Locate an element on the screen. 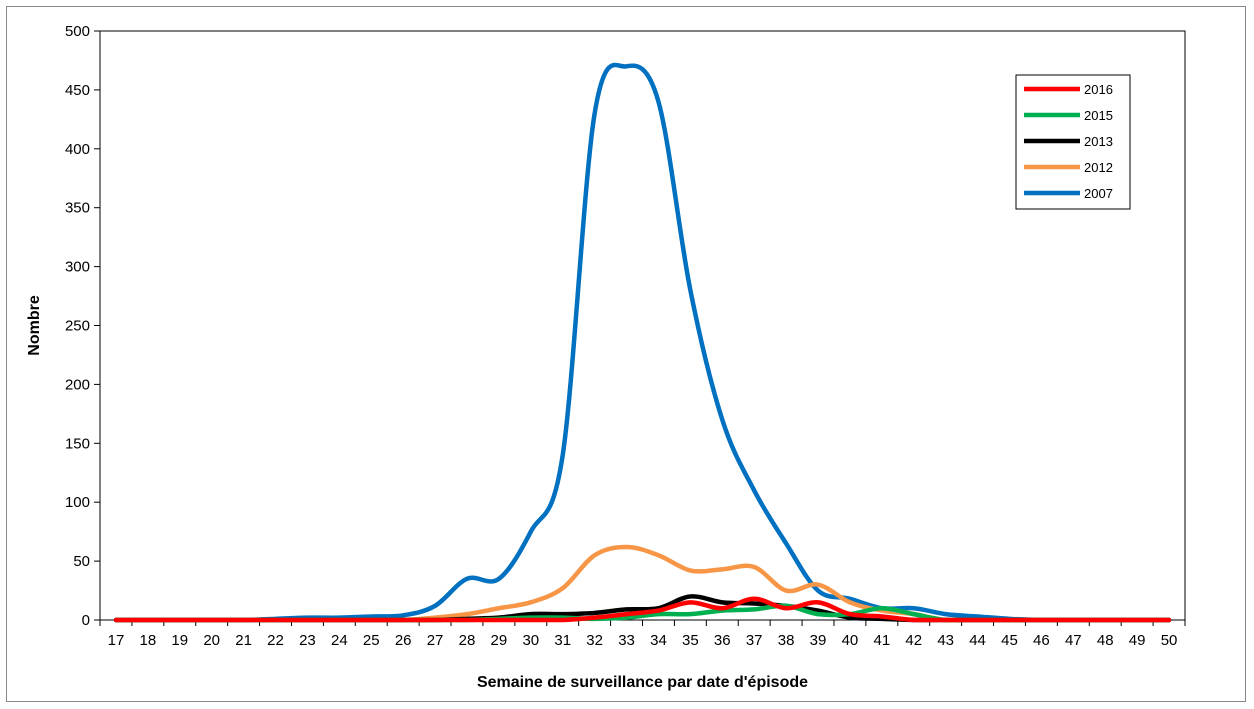 The width and height of the screenshot is (1254, 709). x-tick-label: 38 is located at coordinates (786, 640).